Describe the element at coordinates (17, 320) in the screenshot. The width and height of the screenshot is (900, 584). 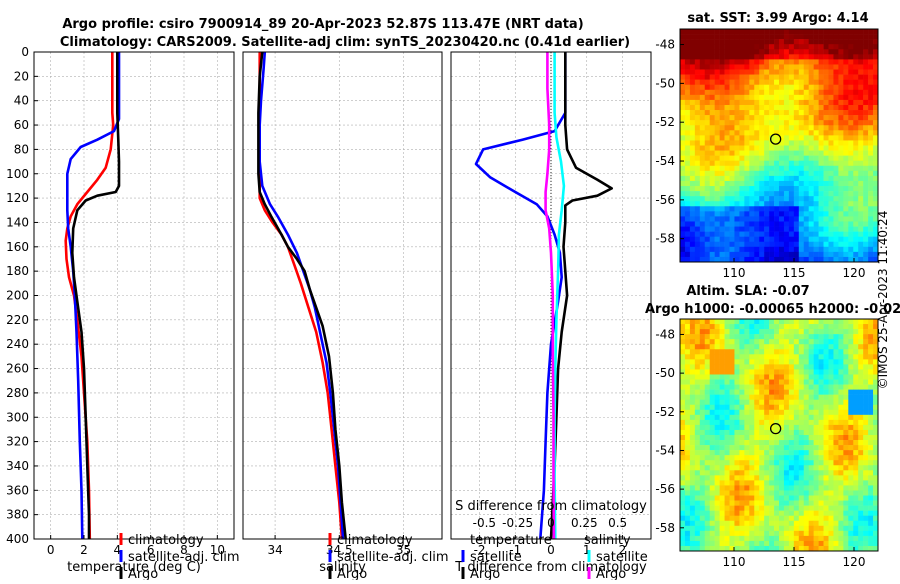
I see `depth-ytick-label: 220` at that location.